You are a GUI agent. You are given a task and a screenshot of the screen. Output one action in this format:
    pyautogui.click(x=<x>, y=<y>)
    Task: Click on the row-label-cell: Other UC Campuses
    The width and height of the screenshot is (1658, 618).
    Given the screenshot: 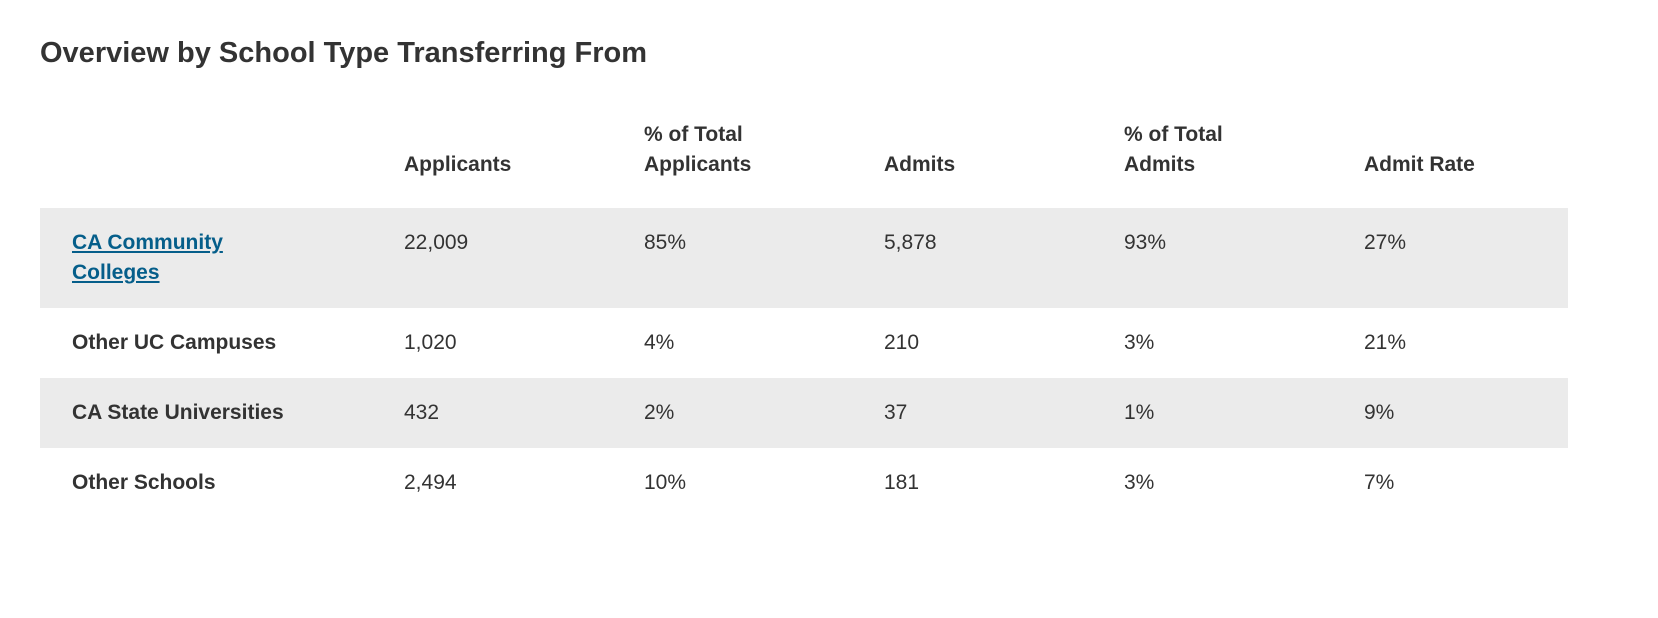 What is the action you would take?
    pyautogui.click(x=206, y=343)
    